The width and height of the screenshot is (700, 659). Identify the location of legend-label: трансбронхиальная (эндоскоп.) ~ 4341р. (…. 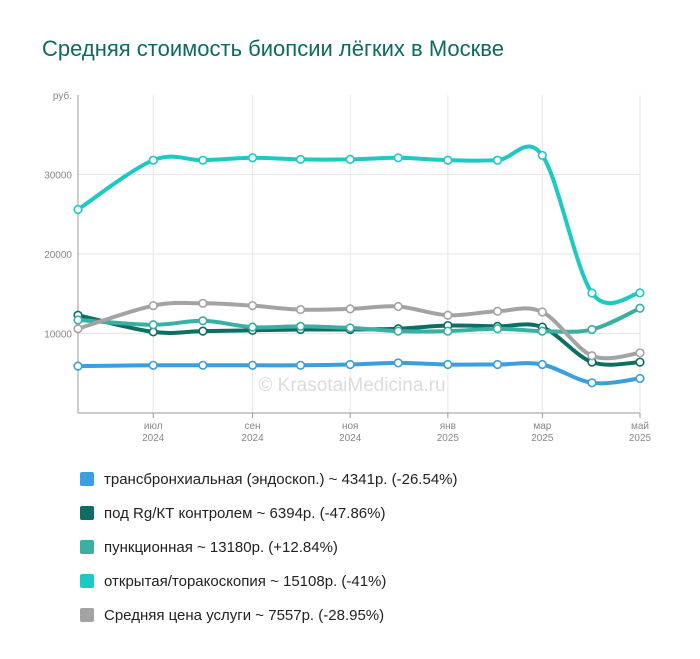
(281, 479).